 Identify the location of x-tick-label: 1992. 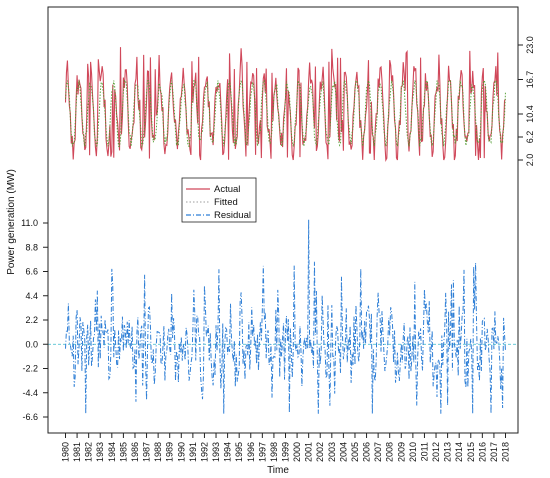
(204, 452).